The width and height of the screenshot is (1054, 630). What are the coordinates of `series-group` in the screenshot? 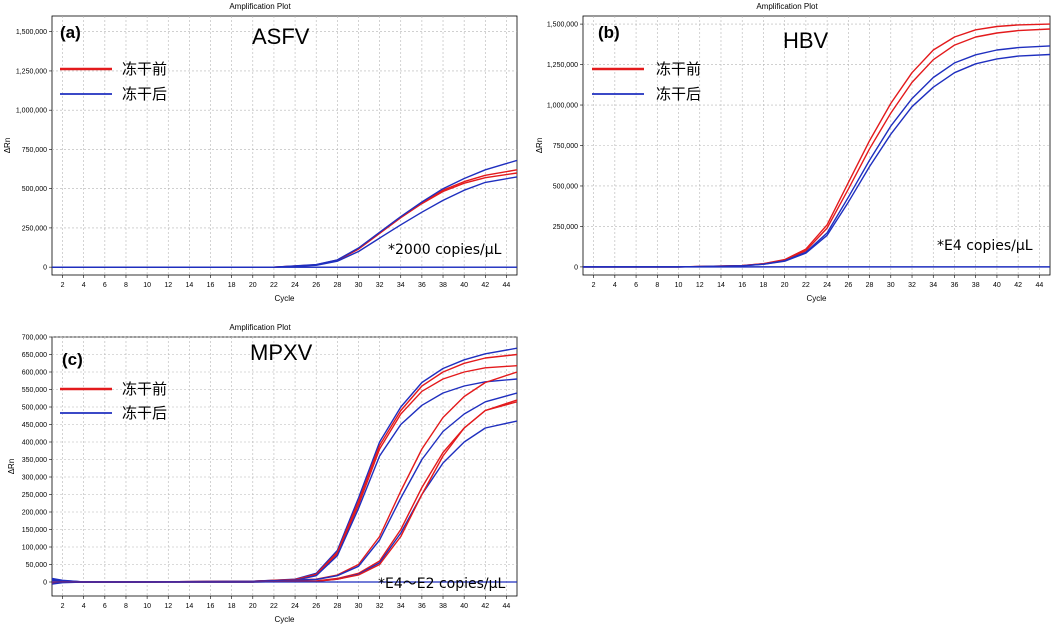 It's located at (284, 213).